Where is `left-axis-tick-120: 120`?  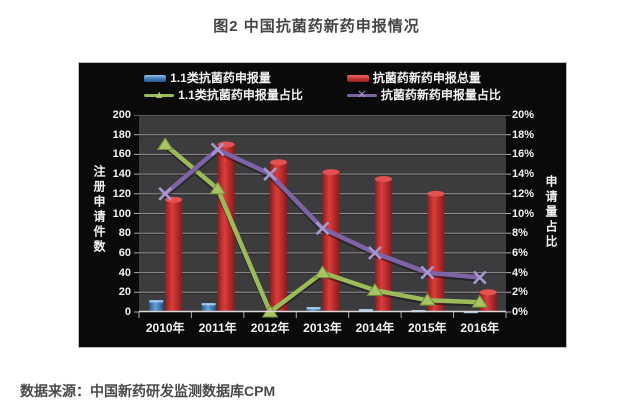
left-axis-tick-120: 120 is located at coordinates (121, 193).